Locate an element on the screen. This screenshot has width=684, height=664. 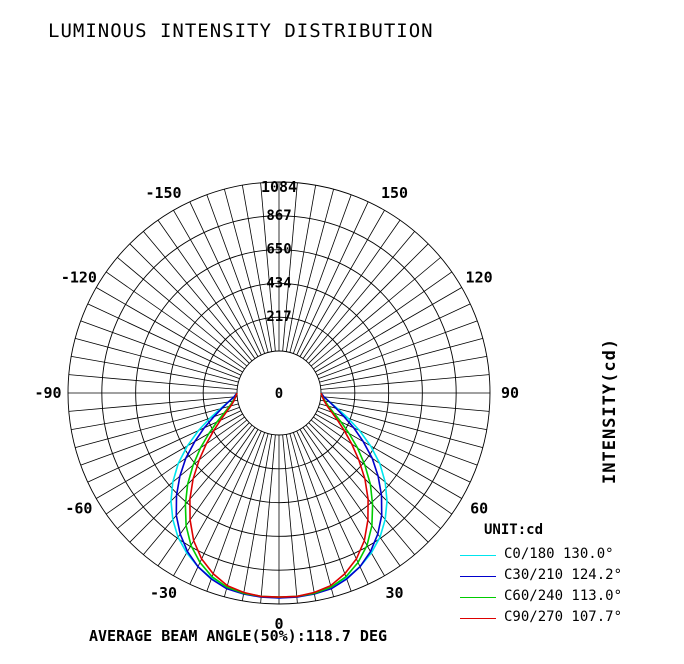
beam-angle-footer: AVERAGE BEAM ANGLE(50%):118.7 DEG is located at coordinates (238, 636).